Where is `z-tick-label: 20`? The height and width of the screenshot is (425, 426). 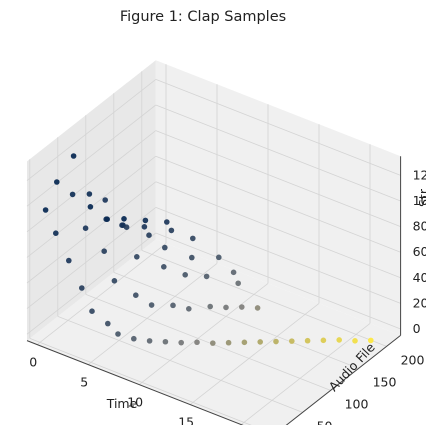 z-tick-label: 20 is located at coordinates (419, 302).